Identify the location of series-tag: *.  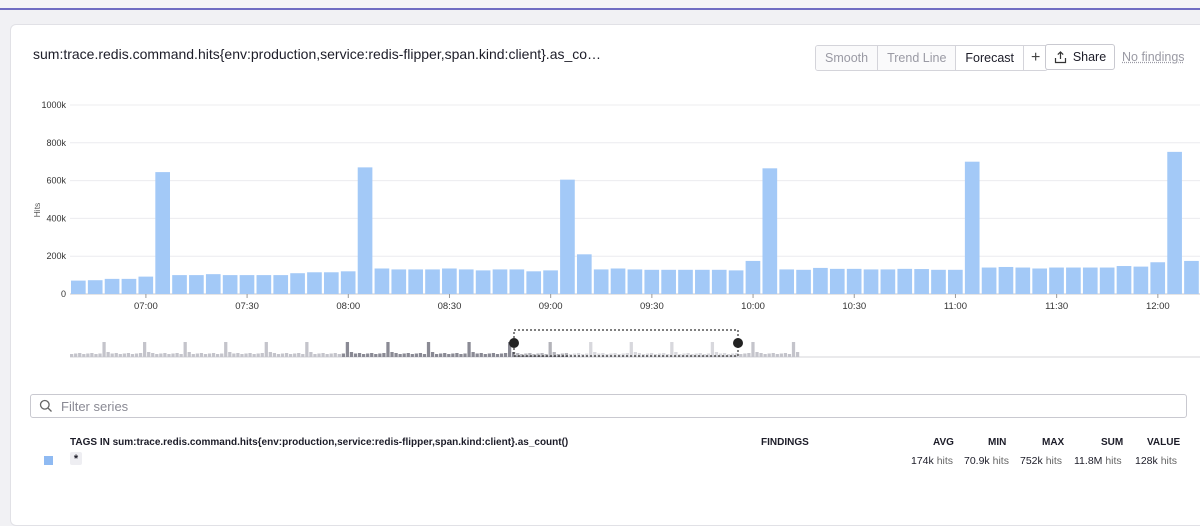
(76, 458).